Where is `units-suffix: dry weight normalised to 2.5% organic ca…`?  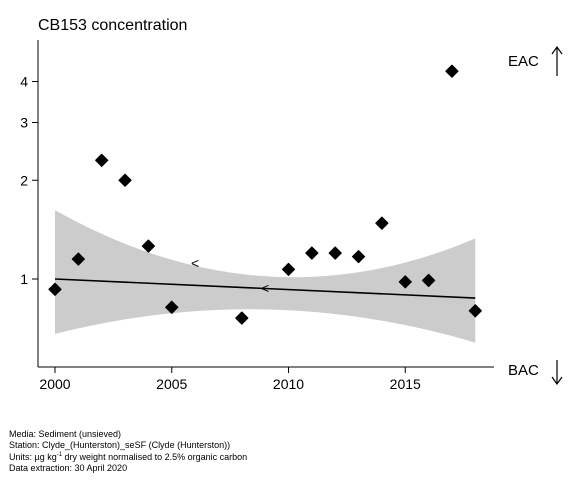 units-suffix: dry weight normalised to 2.5% organic ca… is located at coordinates (155, 457).